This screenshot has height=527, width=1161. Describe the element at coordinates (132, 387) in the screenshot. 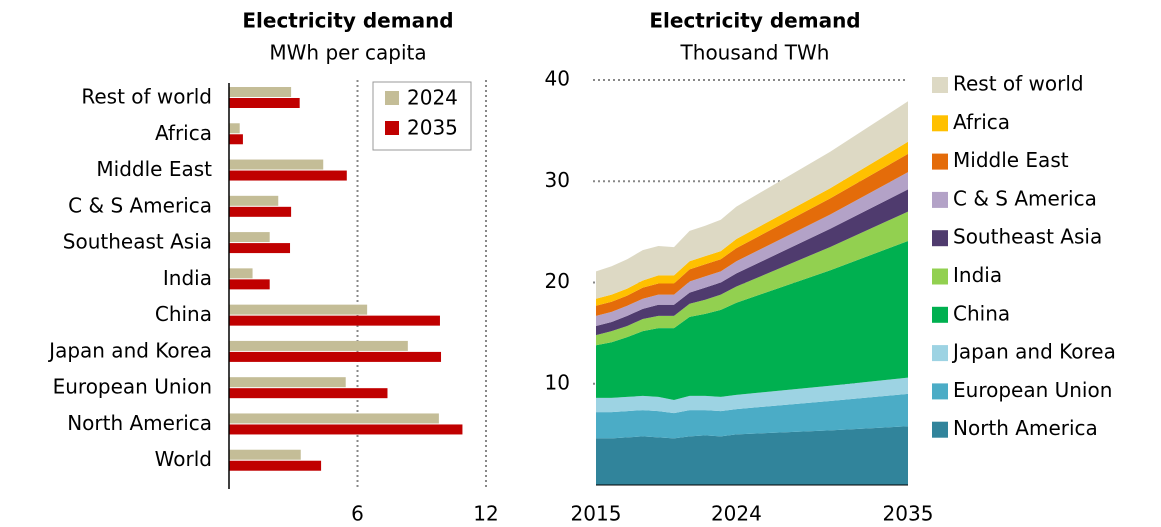

I see `y-tick-label: European Union` at that location.